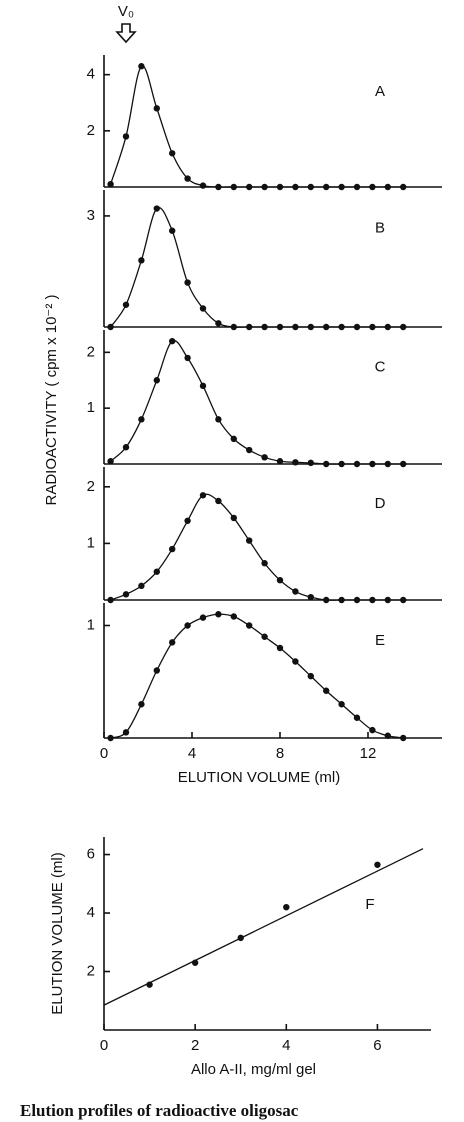 This screenshot has height=1122, width=464. What do you see at coordinates (259, 777) in the screenshot?
I see `x-axis-label: ELUTION VOLUME (ml)` at bounding box center [259, 777].